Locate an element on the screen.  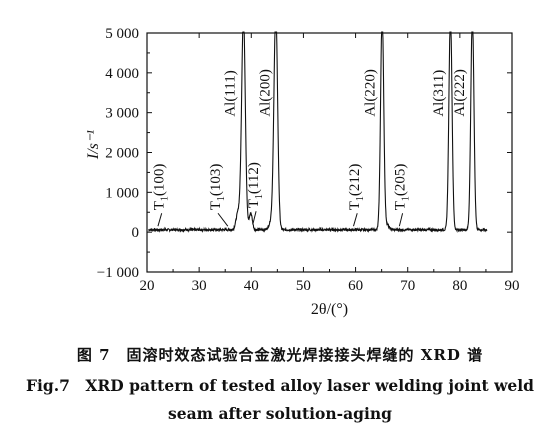
peak-label-hkl: (103) is located at coordinates (216, 180).